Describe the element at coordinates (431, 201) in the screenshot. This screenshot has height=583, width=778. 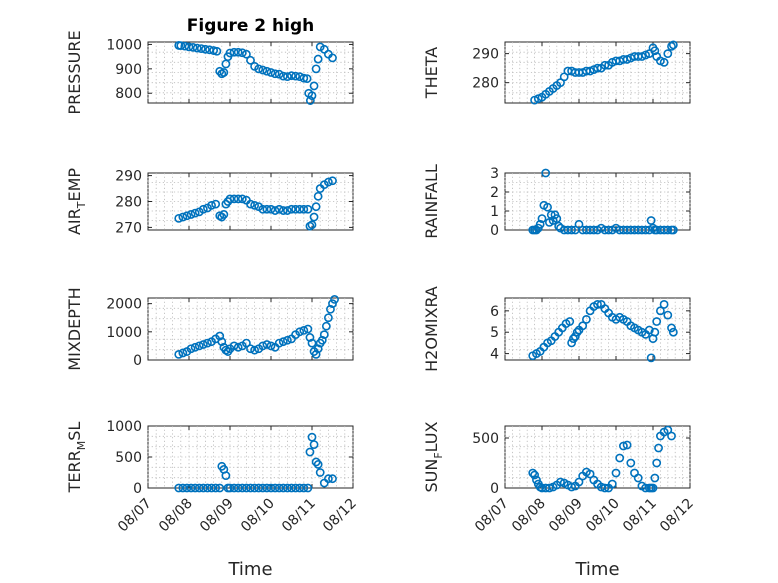
I see `y-axis-label: RAINFALL` at that location.